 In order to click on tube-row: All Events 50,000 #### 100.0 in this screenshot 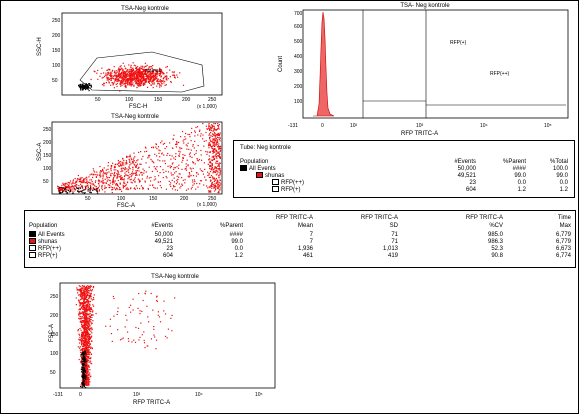, I will do `click(405, 169)`.